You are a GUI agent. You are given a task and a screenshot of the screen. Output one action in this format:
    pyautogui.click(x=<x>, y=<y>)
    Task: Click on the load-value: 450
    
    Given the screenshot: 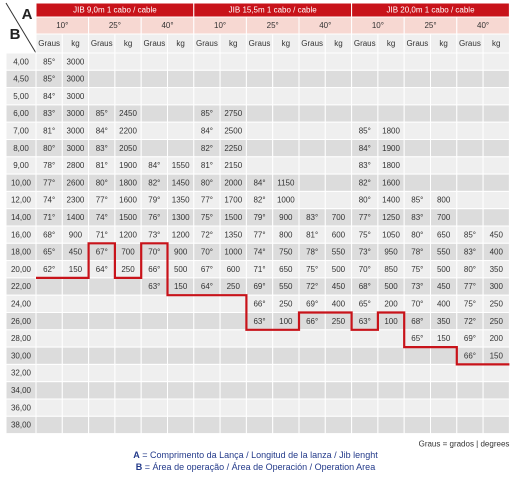 What is the action you would take?
    pyautogui.click(x=339, y=286)
    